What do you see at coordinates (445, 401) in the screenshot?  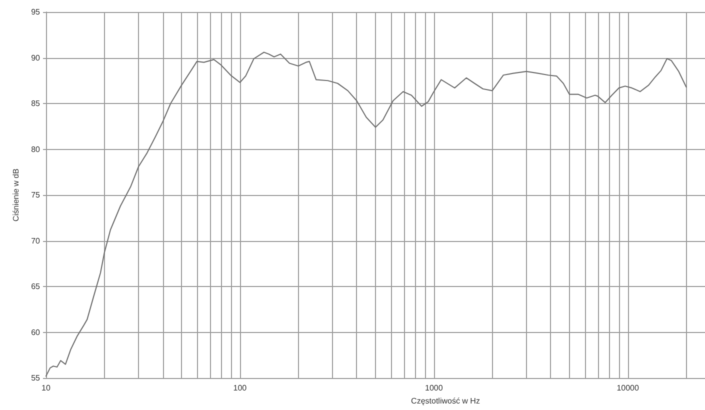 I see `x-axis-title: Częstotliwość w Hz` at bounding box center [445, 401].